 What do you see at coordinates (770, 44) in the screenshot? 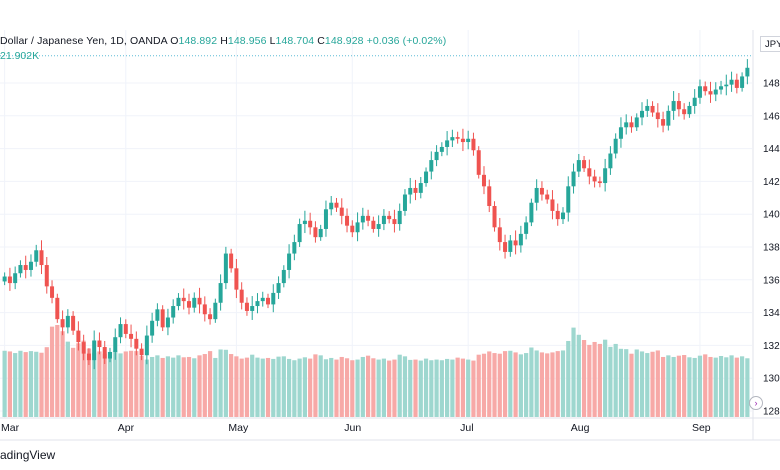
I see `currency-button: JPY` at bounding box center [770, 44].